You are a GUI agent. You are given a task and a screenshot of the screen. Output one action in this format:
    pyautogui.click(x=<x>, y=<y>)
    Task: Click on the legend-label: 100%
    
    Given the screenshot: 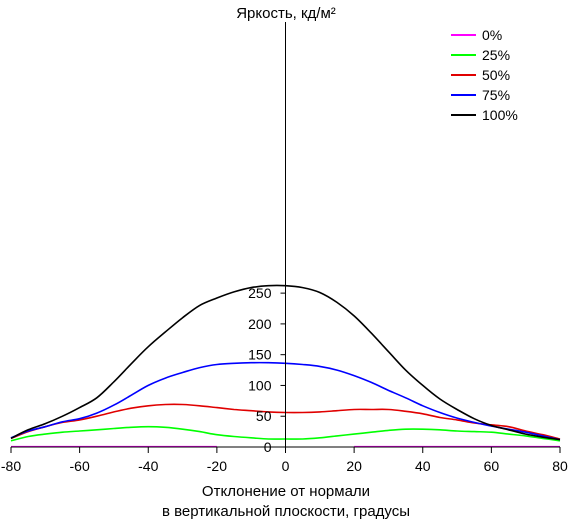 What is the action you would take?
    pyautogui.click(x=500, y=115)
    